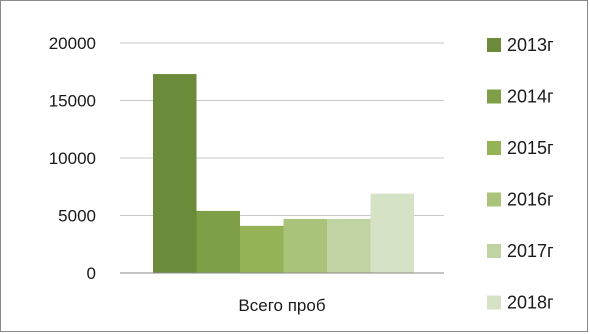  Describe the element at coordinates (530, 303) in the screenshot. I see `legend-label: 2018г` at that location.